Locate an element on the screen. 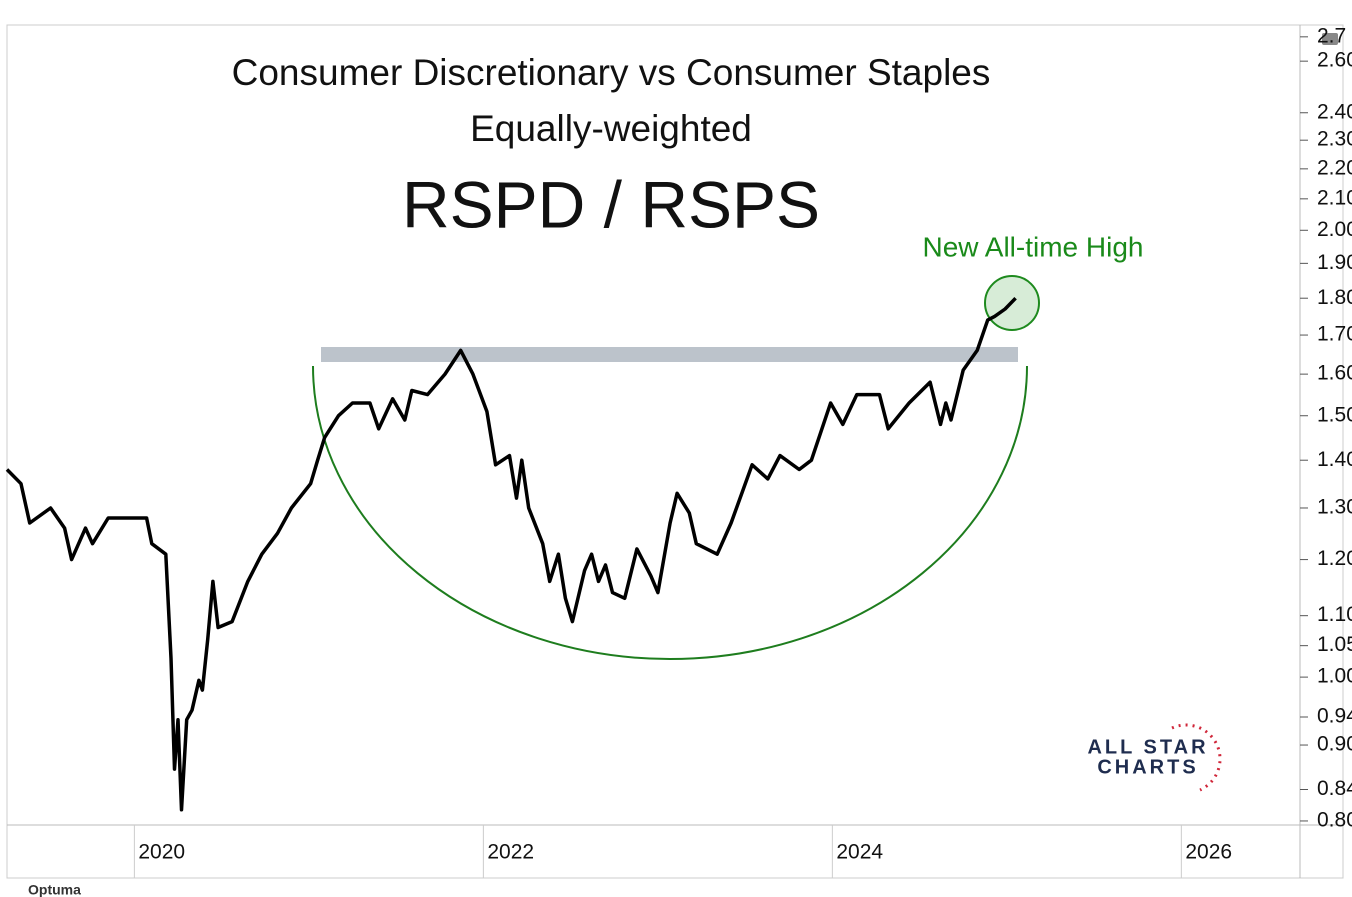 The width and height of the screenshot is (1352, 897). y-tick-label: 1.50 is located at coordinates (1334, 414).